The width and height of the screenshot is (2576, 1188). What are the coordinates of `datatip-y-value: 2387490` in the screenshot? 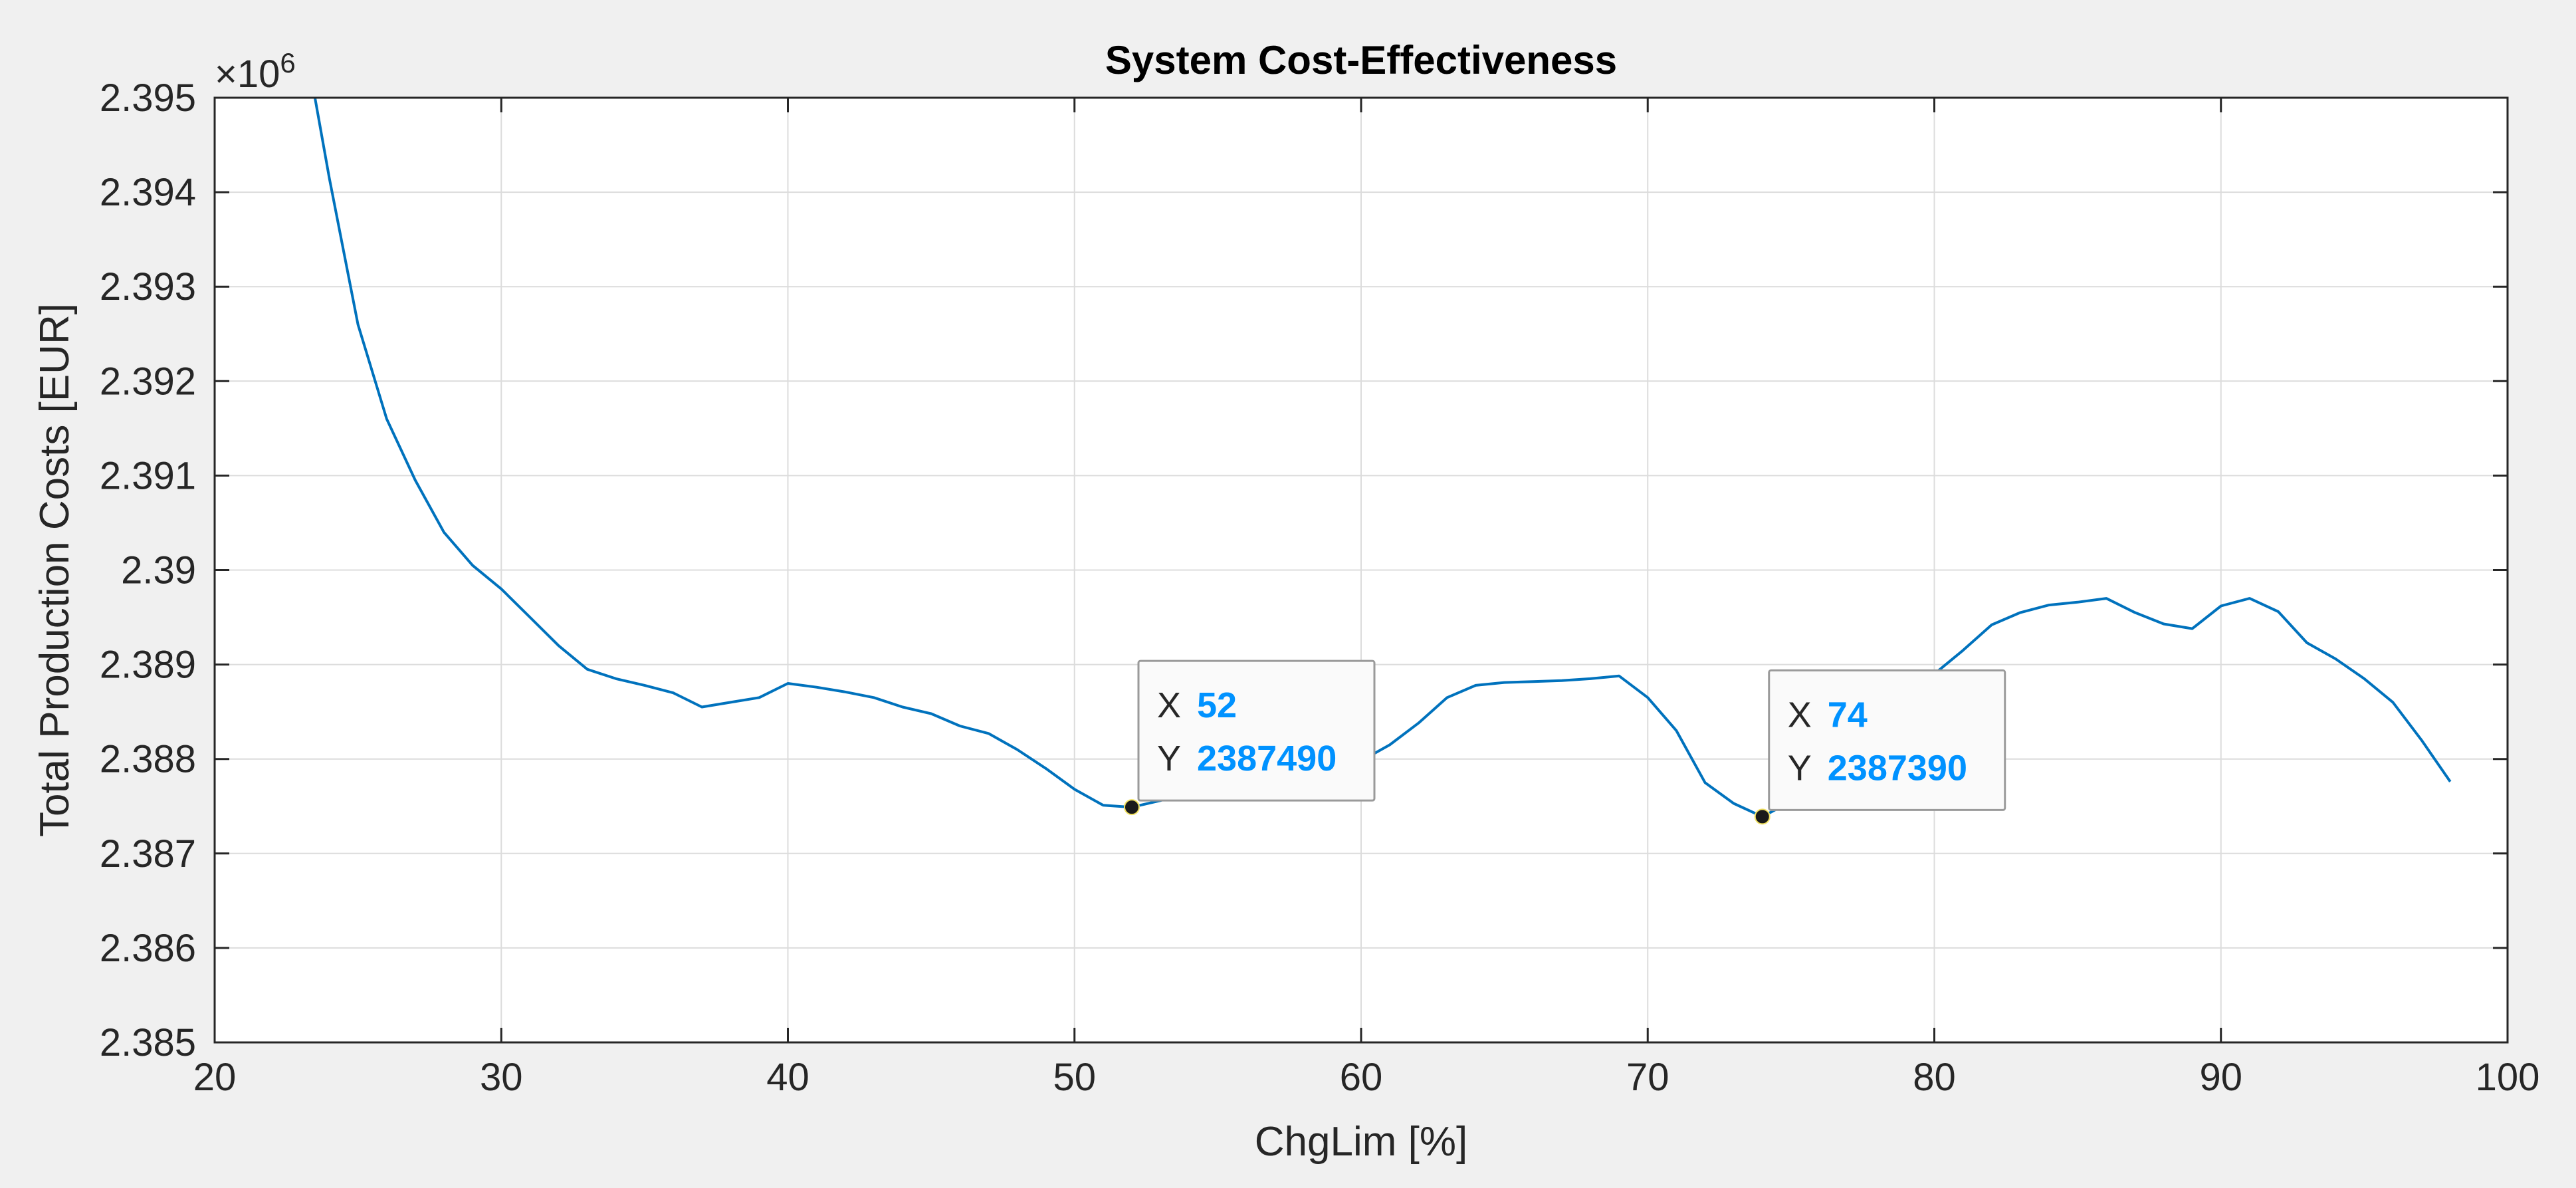 It's located at (1267, 758).